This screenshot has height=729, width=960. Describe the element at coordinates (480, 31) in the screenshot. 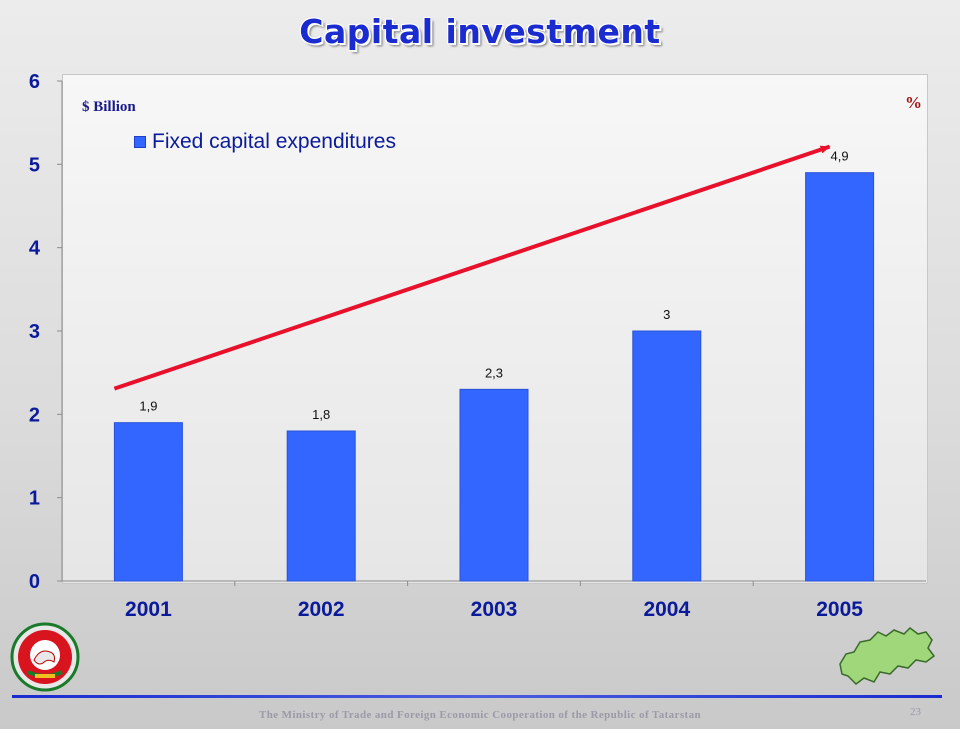

I see `slide-title: Capital investment` at that location.